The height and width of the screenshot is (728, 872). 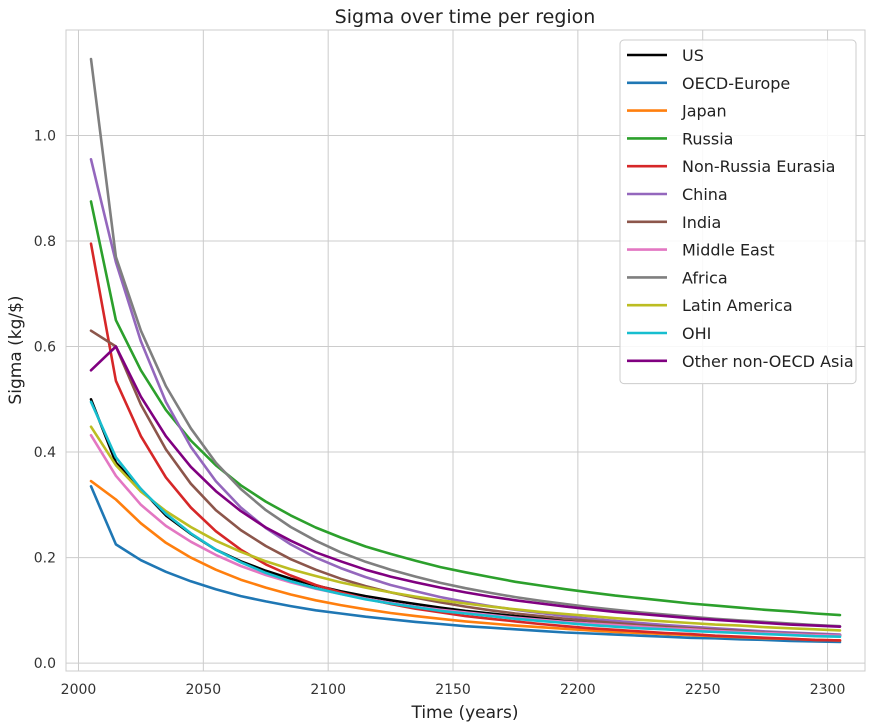 What do you see at coordinates (705, 194) in the screenshot?
I see `legend-label: China` at bounding box center [705, 194].